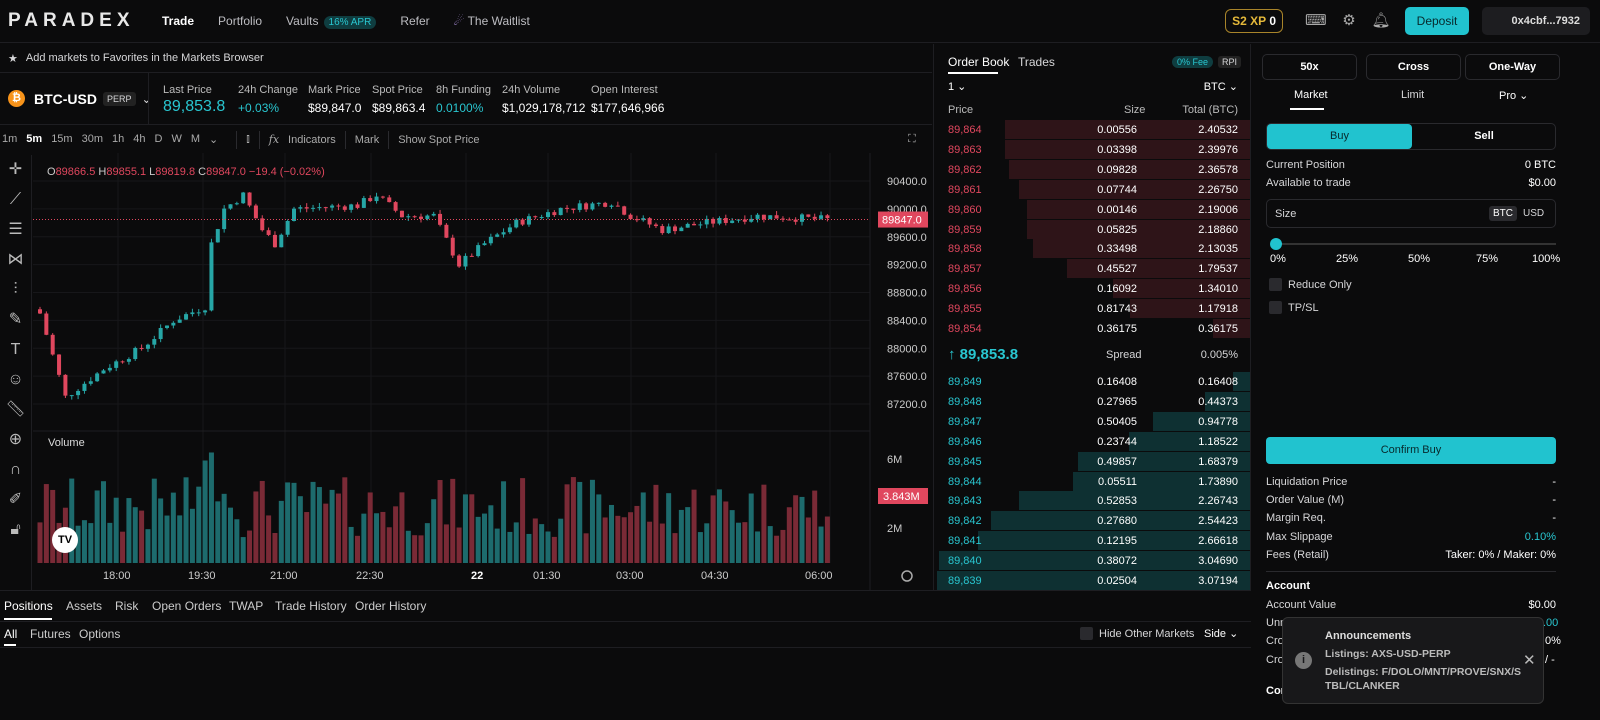 Image resolution: width=1600 pixels, height=720 pixels. I want to click on orderbook-ask-row: 89,857 0.45527 1.79537, so click(1092, 269).